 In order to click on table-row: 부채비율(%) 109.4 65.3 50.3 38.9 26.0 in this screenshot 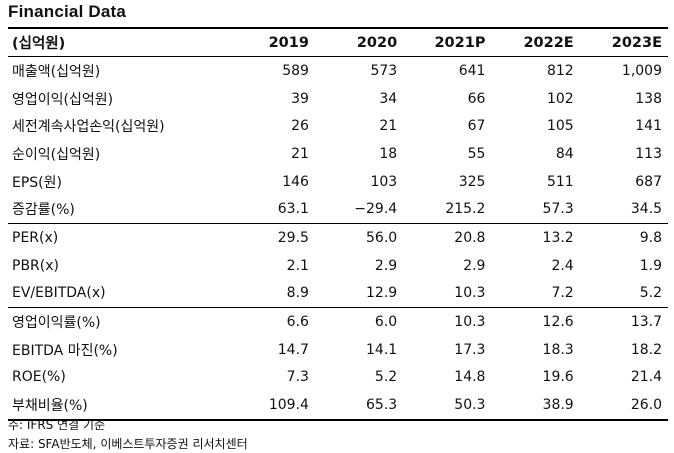, I will do `click(338, 406)`.